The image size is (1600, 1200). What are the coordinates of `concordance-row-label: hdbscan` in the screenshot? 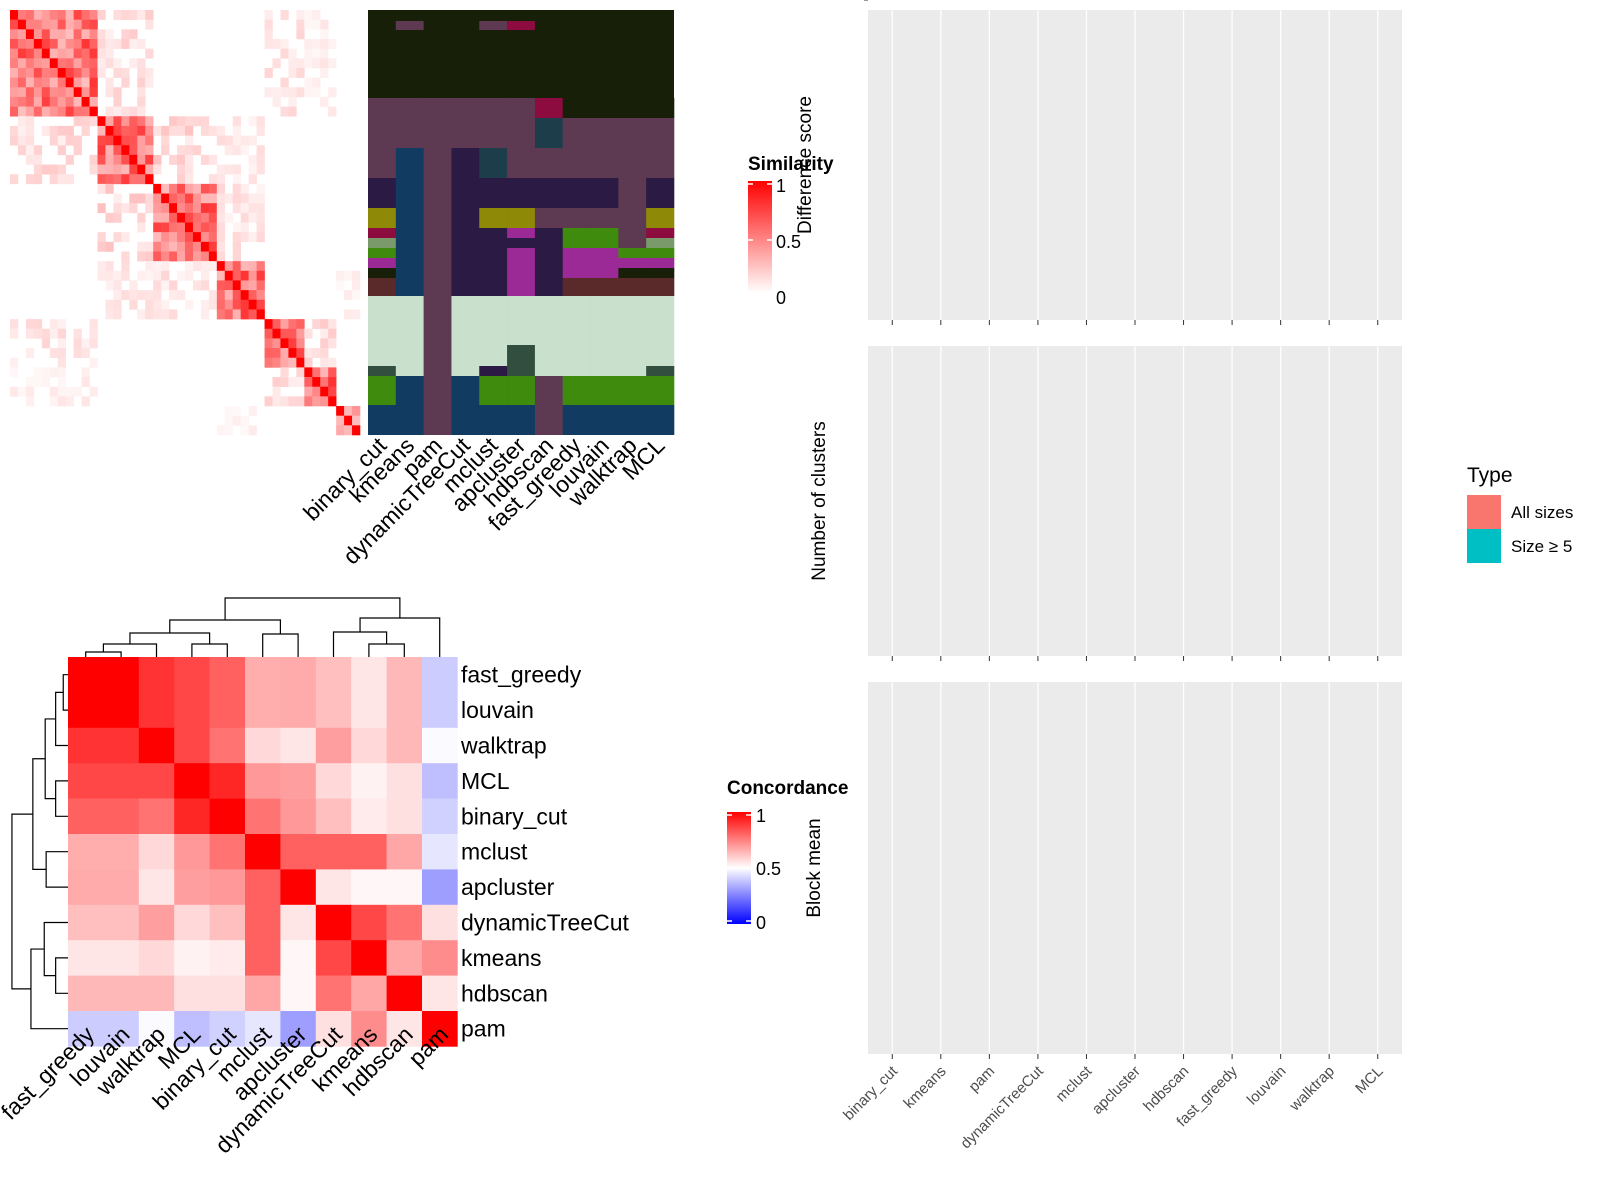 It's located at (504, 993).